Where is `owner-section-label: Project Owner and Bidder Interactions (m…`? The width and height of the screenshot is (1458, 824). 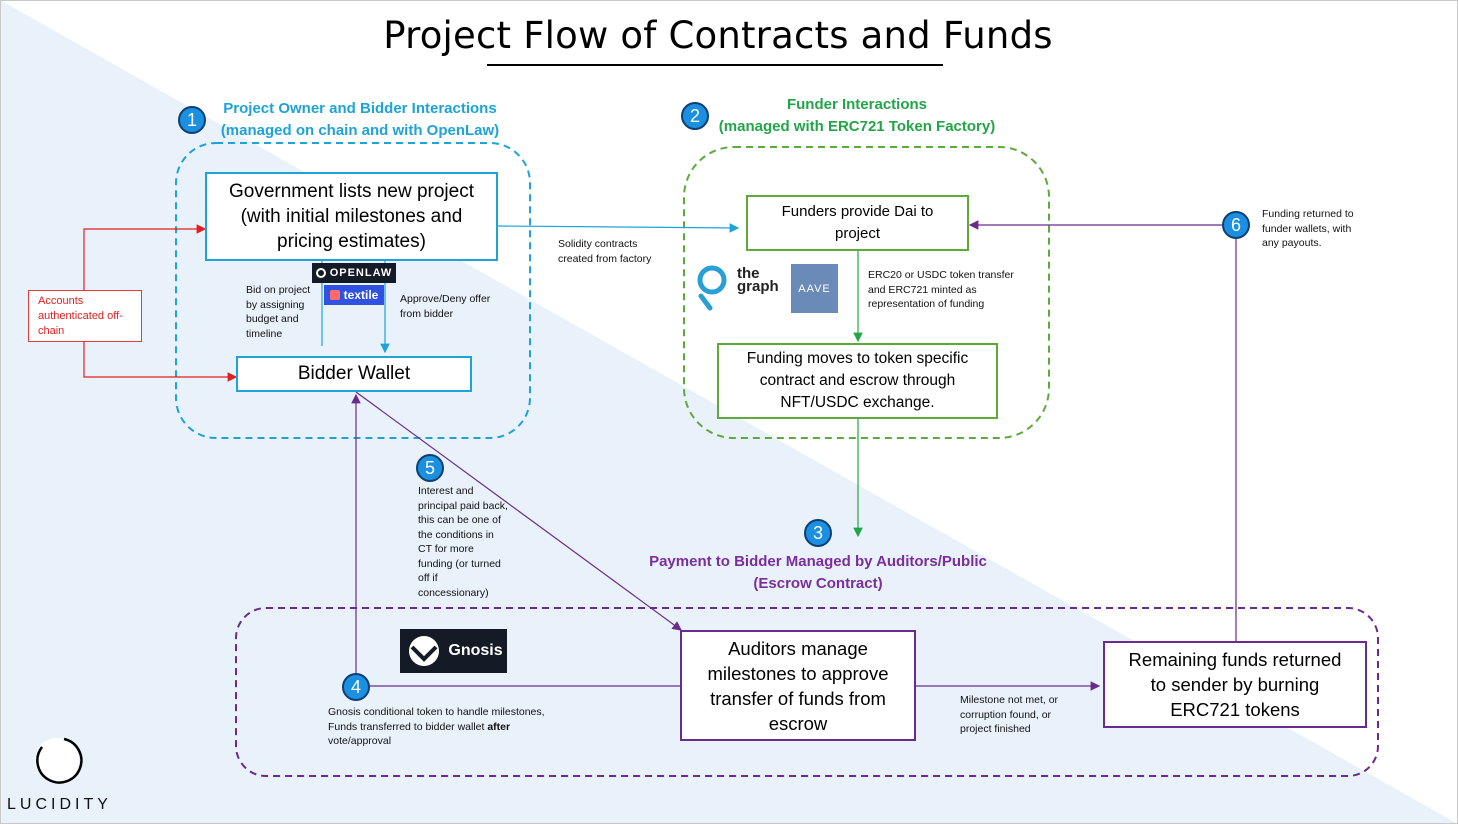
owner-section-label: Project Owner and Bidder Interactions (m… is located at coordinates (360, 120).